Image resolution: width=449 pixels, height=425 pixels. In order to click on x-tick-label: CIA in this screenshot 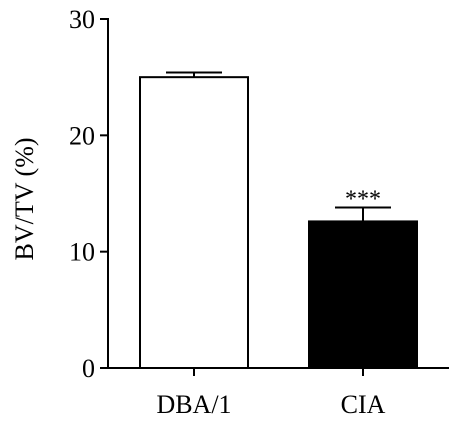, I will do `click(363, 404)`.